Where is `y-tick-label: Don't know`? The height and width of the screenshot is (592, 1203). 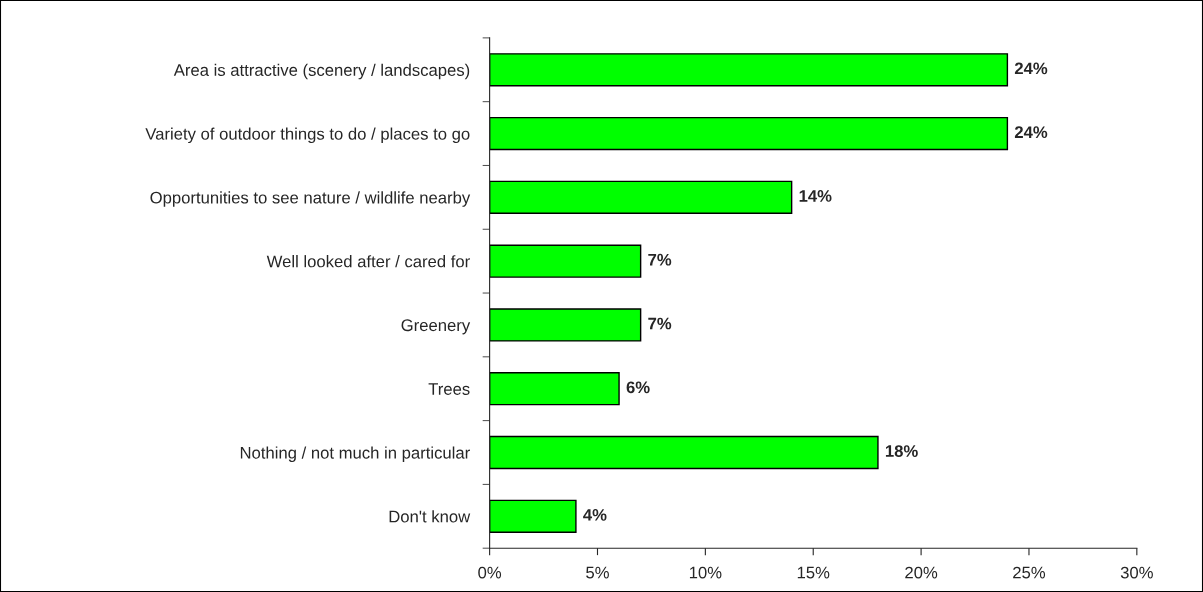
y-tick-label: Don't know is located at coordinates (430, 516).